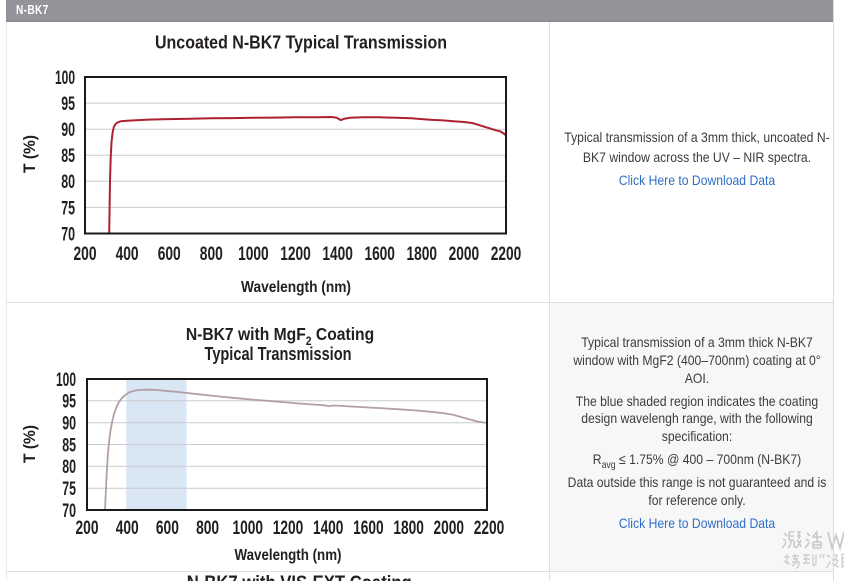  What do you see at coordinates (301, 43) in the screenshot?
I see `svg-text:Uncoated N-BK7 Typical Transmi: Uncoated N-BK7 Typical Transmission` at bounding box center [301, 43].